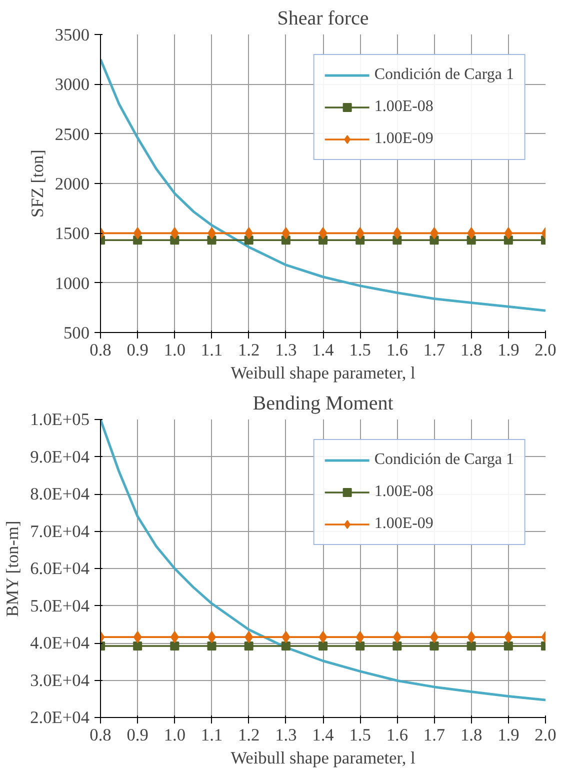 The height and width of the screenshot is (783, 576). Describe the element at coordinates (60, 494) in the screenshot. I see `y-tick-label: 8.0E+04` at that location.